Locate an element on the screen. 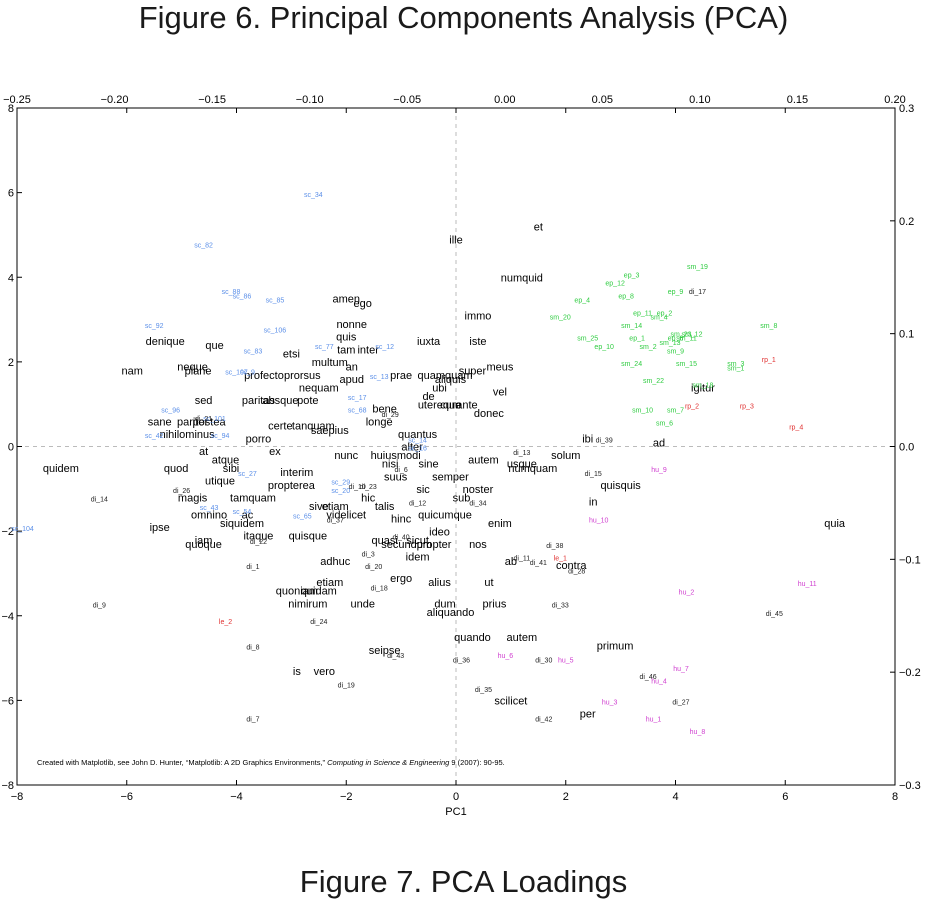 This screenshot has height=903, width=927. word-loading-label: cum is located at coordinates (450, 405).